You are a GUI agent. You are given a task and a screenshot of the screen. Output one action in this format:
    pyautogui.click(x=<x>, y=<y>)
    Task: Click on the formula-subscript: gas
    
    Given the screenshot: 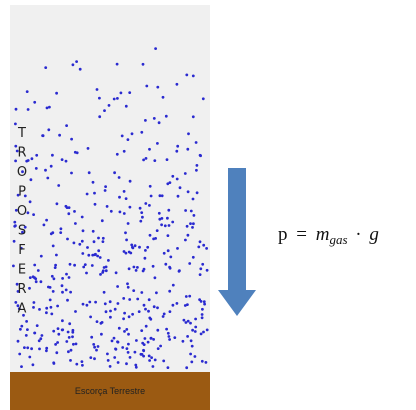 What is the action you would take?
    pyautogui.click(x=338, y=239)
    